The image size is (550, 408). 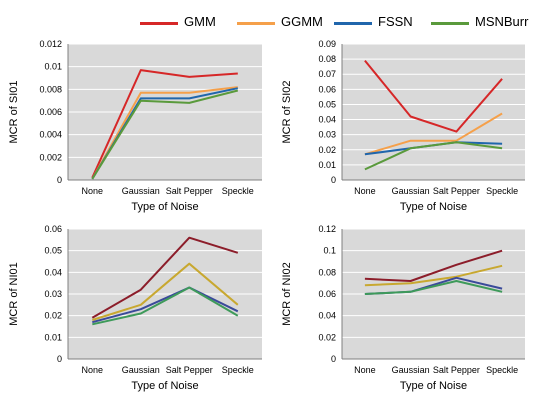 I want to click on y-axis-title: MCR of NI02, so click(x=287, y=294).